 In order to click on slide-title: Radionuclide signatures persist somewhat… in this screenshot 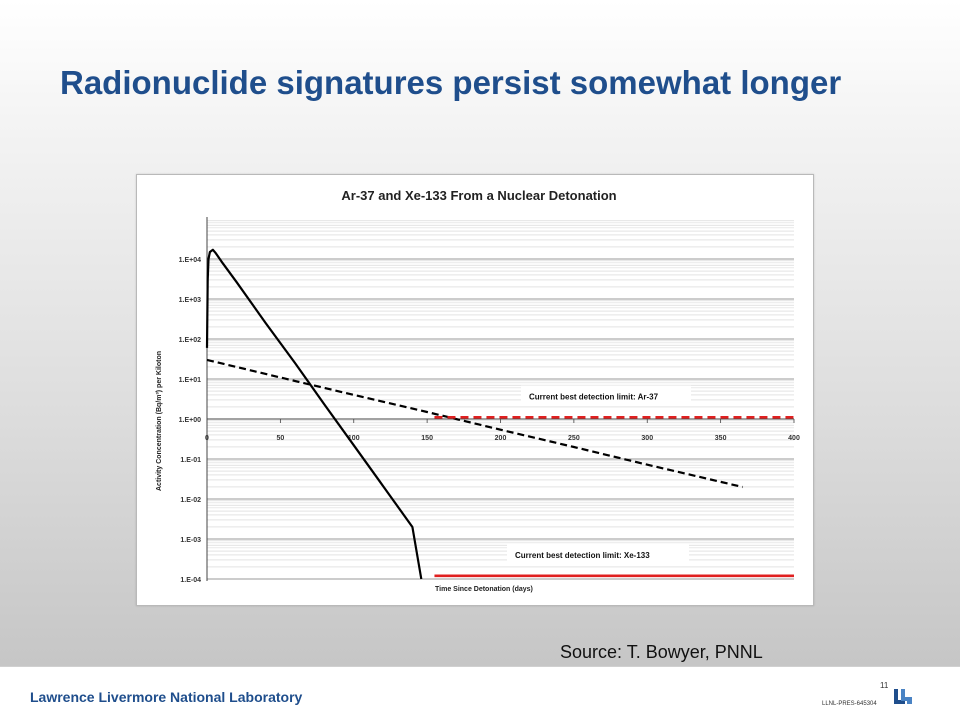, I will do `click(451, 82)`.